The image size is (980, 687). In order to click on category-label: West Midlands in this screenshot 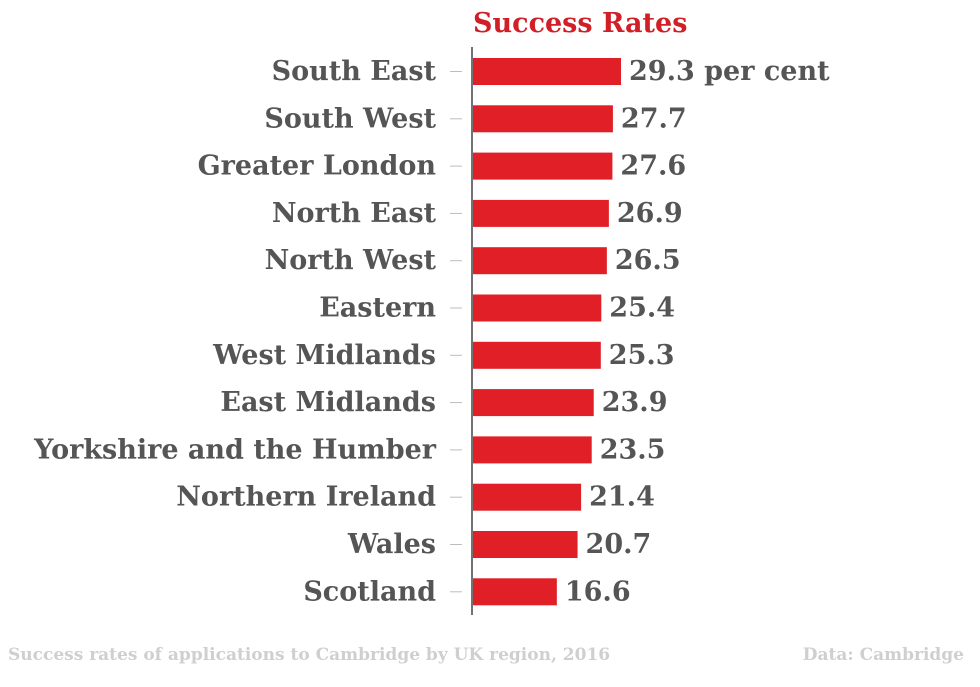, I will do `click(324, 355)`.